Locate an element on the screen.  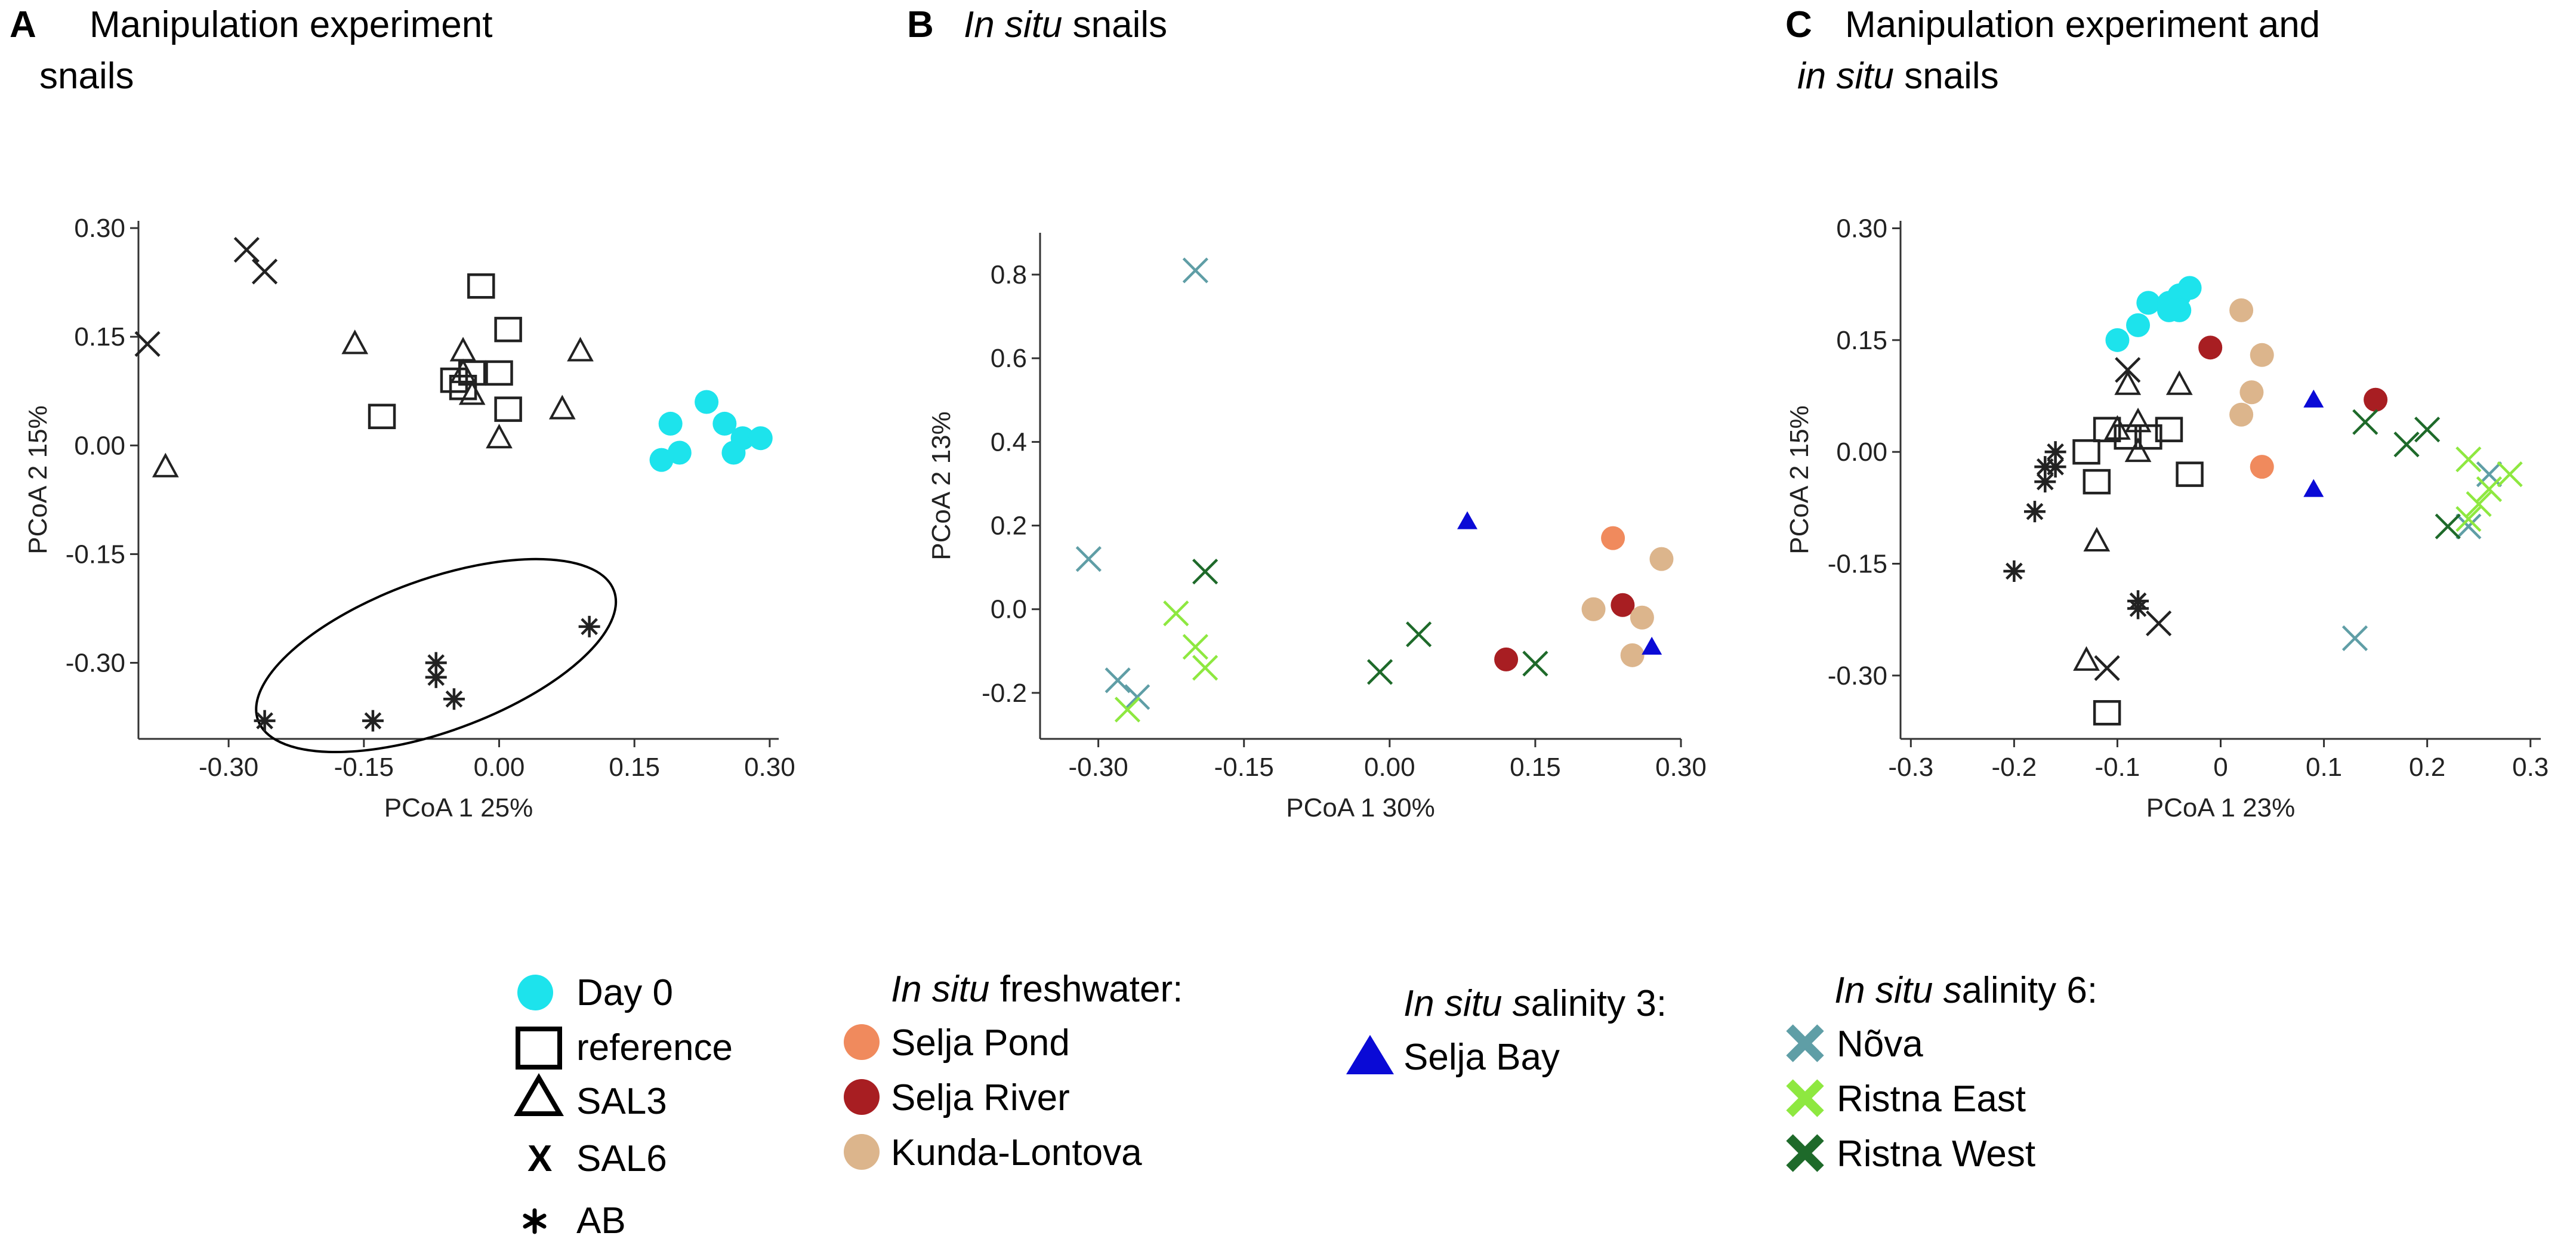
panel-c-point-n-va is located at coordinates (2354, 638).